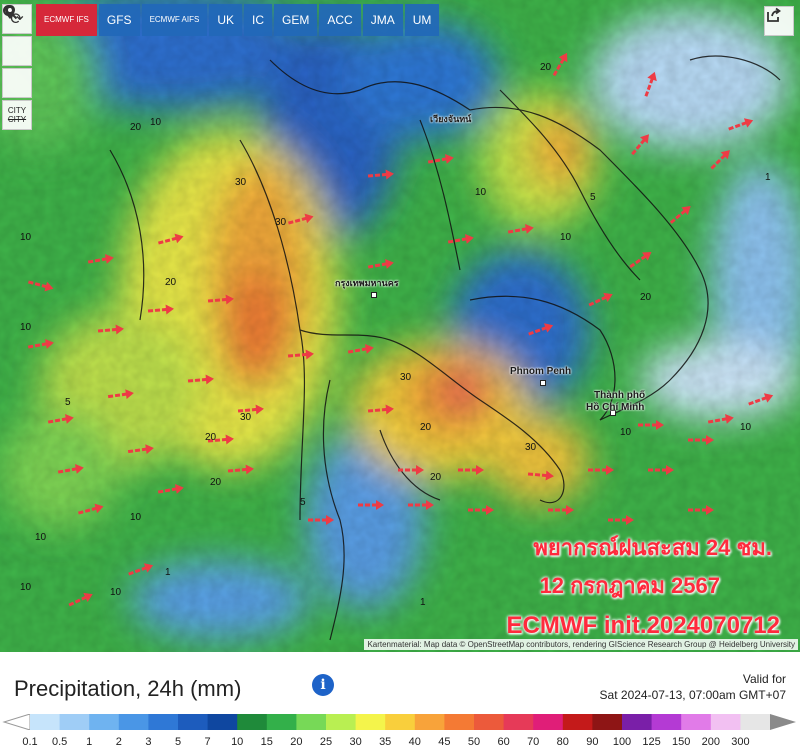  Describe the element at coordinates (652, 547) in the screenshot. I see `forecast-title-overlay: พยากรณ์ฝนสะสม 24 ชม.` at that location.